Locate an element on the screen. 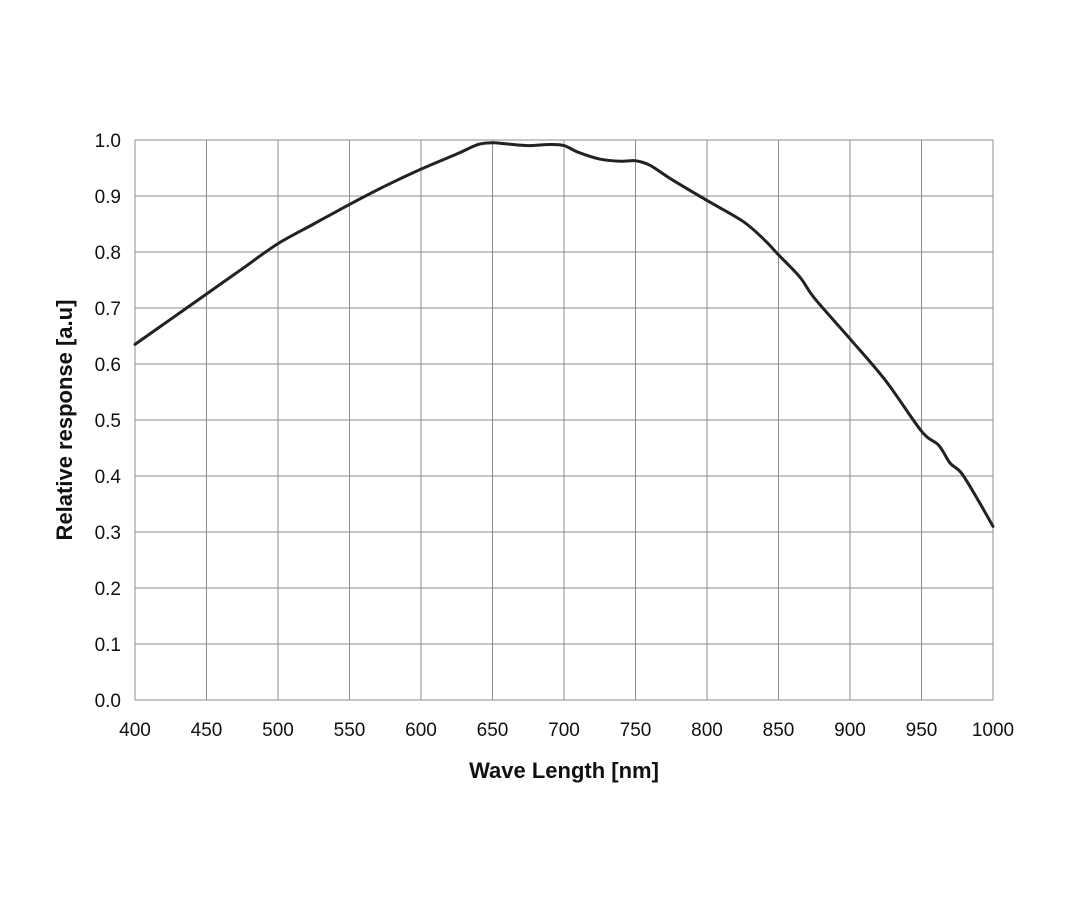 Image resolution: width=1080 pixels, height=905 pixels. y-tick-label: 0.3 is located at coordinates (108, 533).